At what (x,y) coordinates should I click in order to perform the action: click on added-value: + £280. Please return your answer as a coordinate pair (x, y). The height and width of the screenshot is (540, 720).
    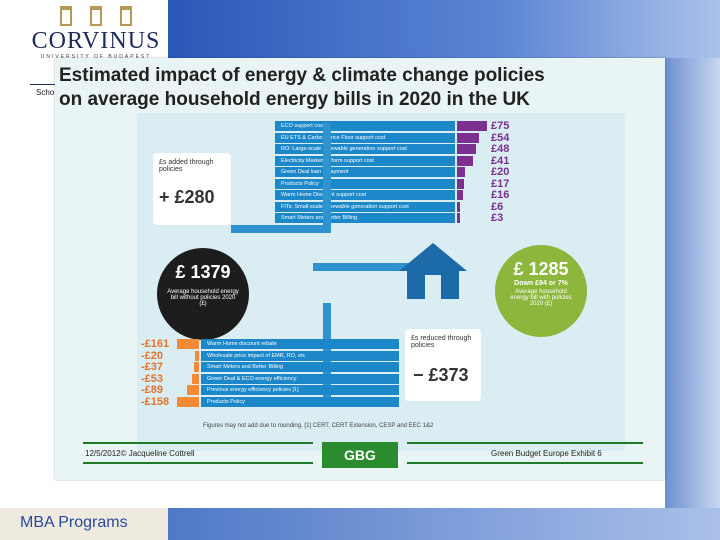
    Looking at the image, I should click on (187, 197).